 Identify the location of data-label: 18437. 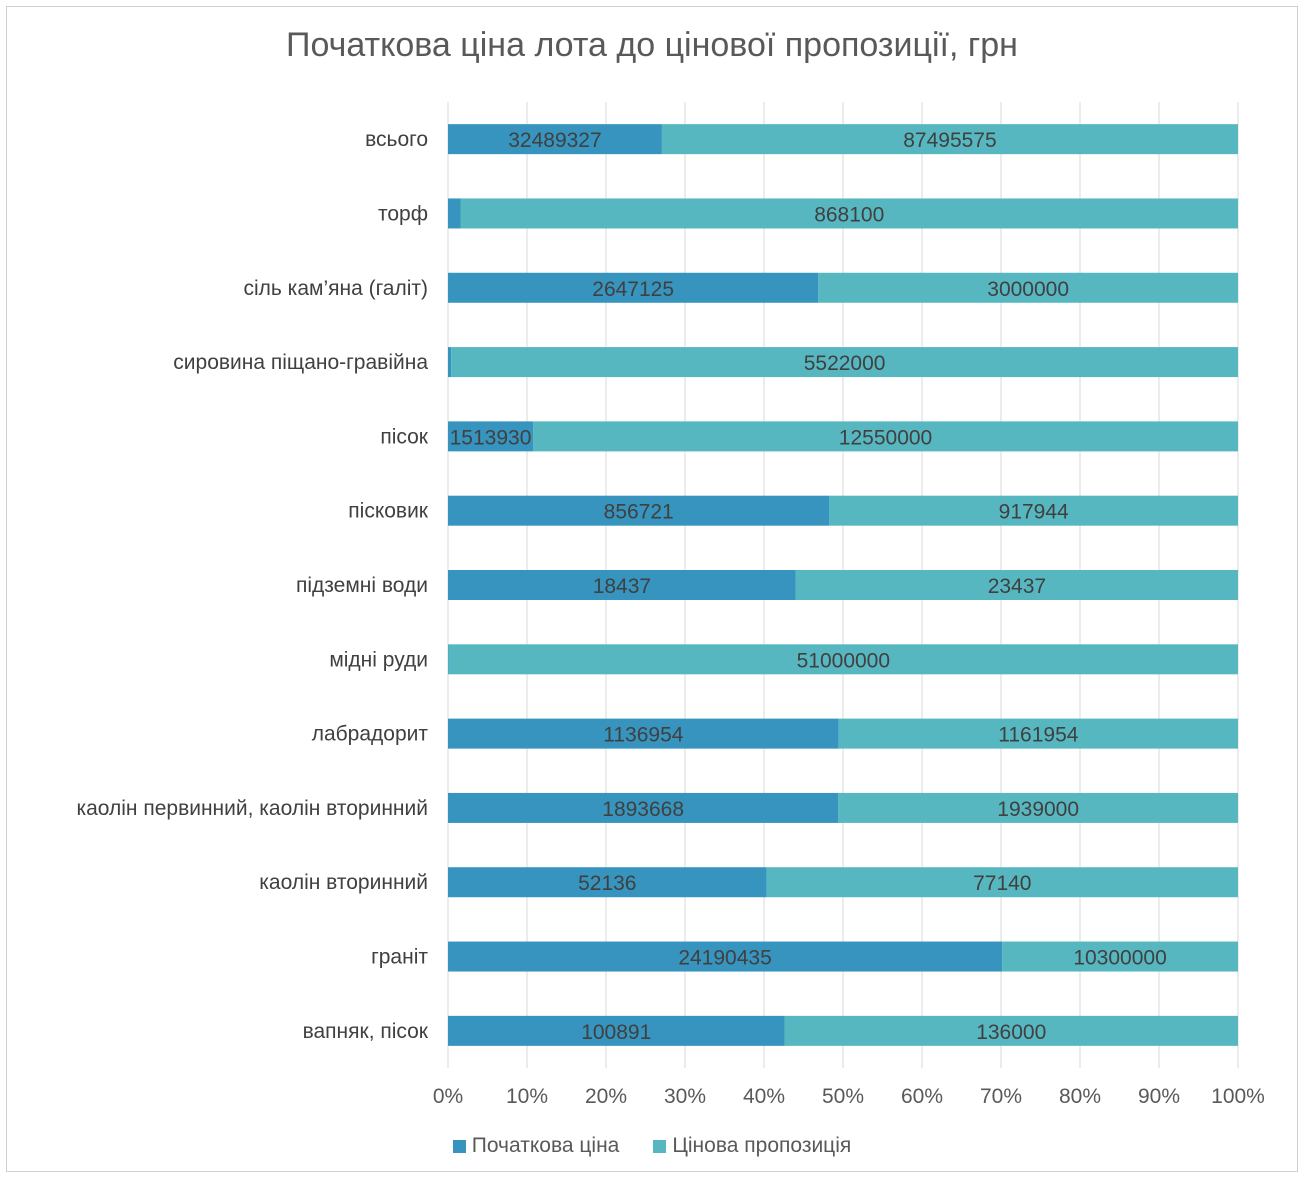
(622, 586).